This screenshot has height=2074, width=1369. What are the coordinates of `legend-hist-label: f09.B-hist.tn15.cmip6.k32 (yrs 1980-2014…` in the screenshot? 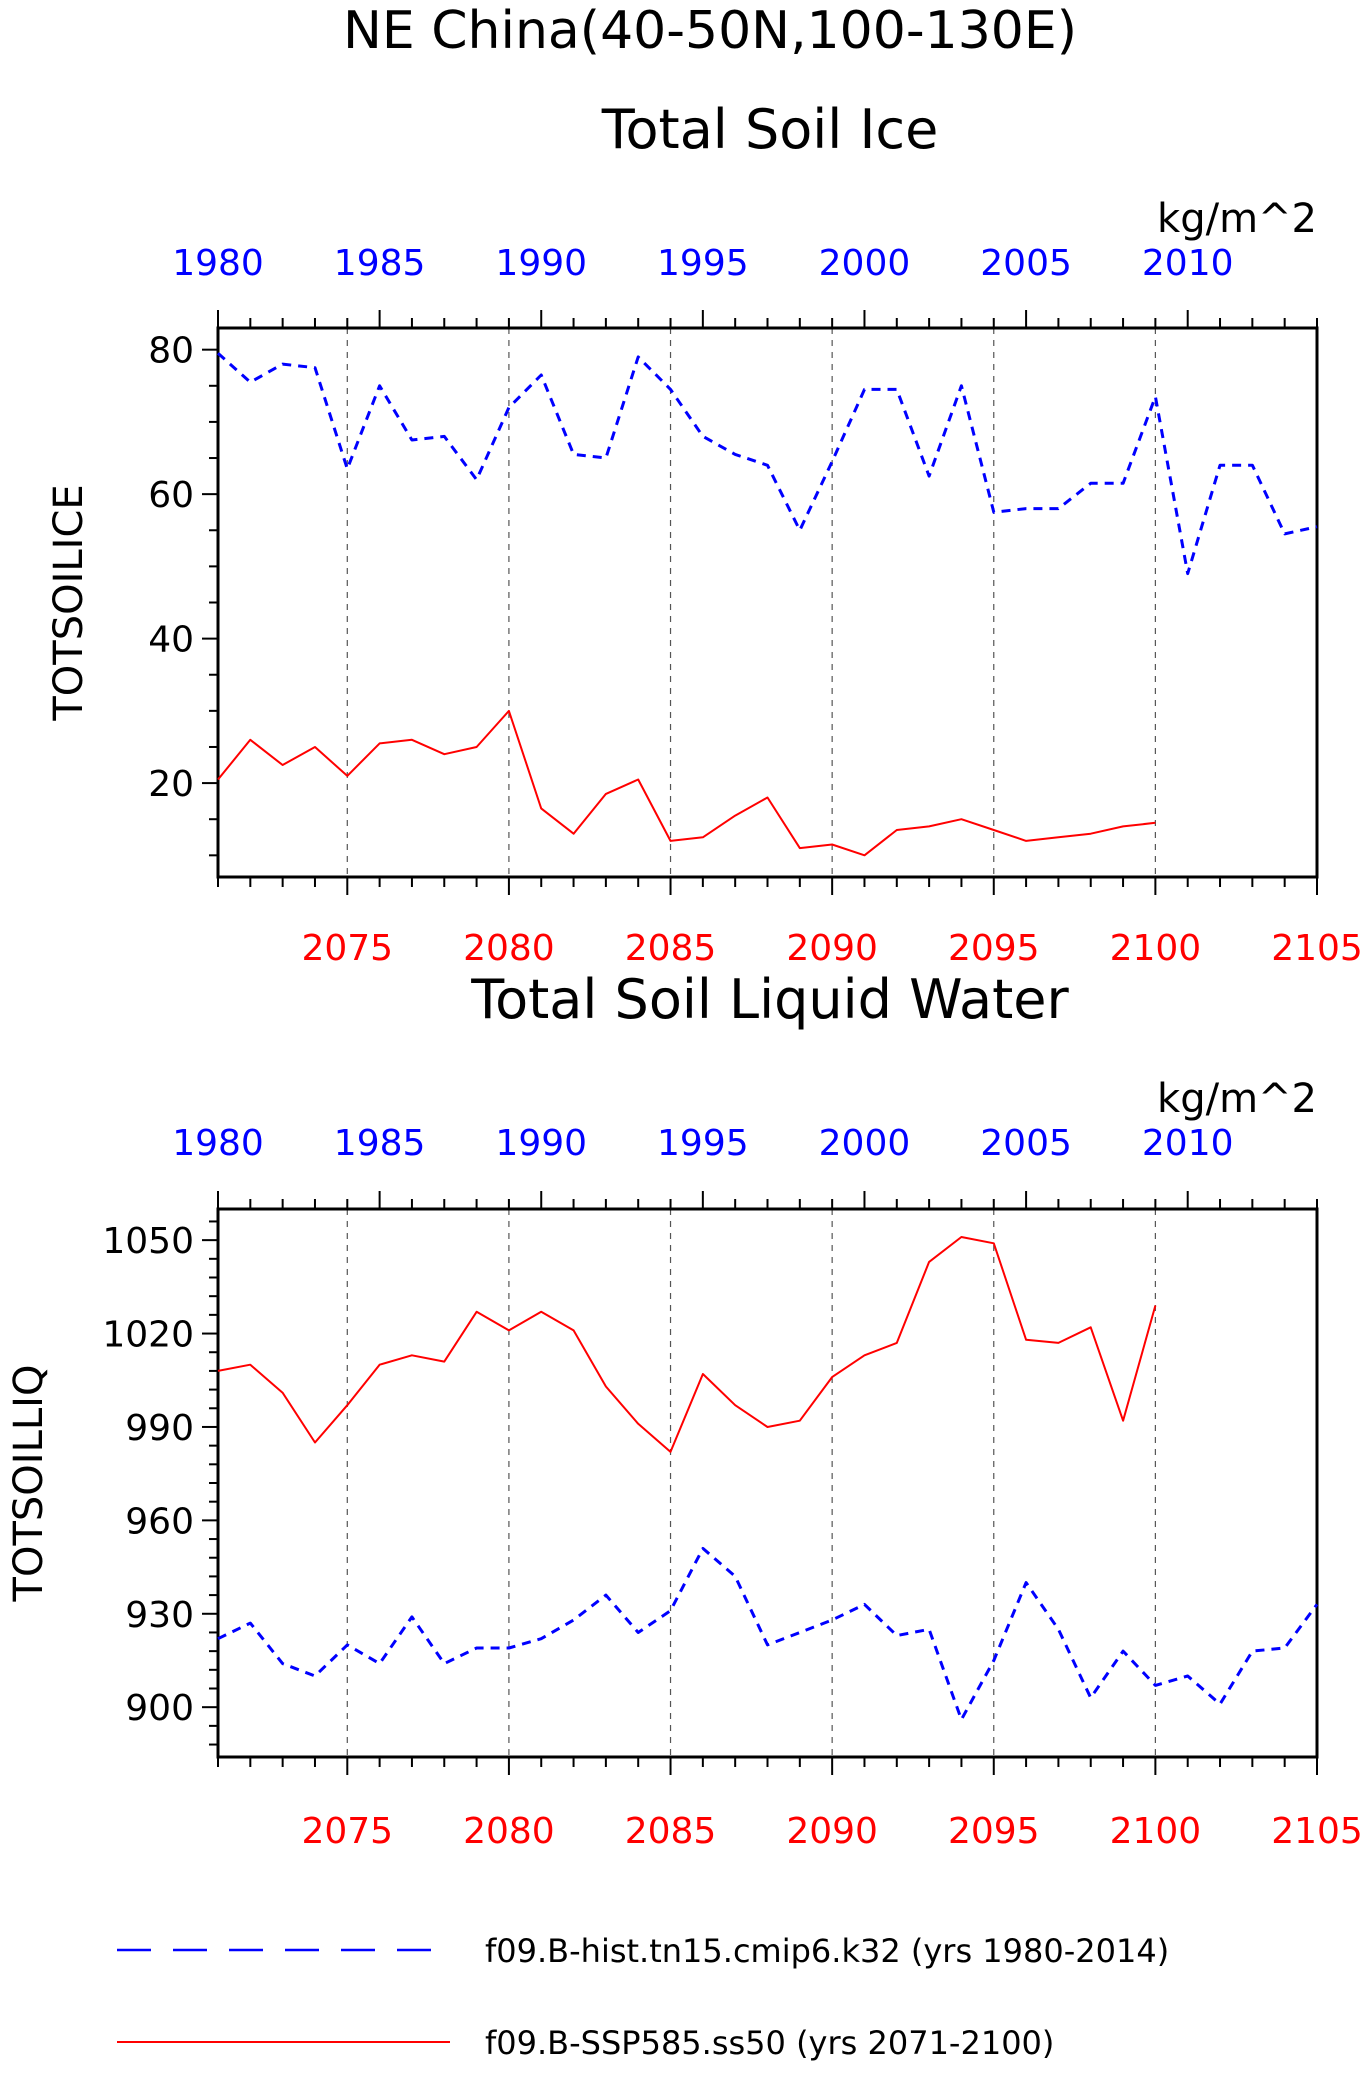 It's located at (827, 1951).